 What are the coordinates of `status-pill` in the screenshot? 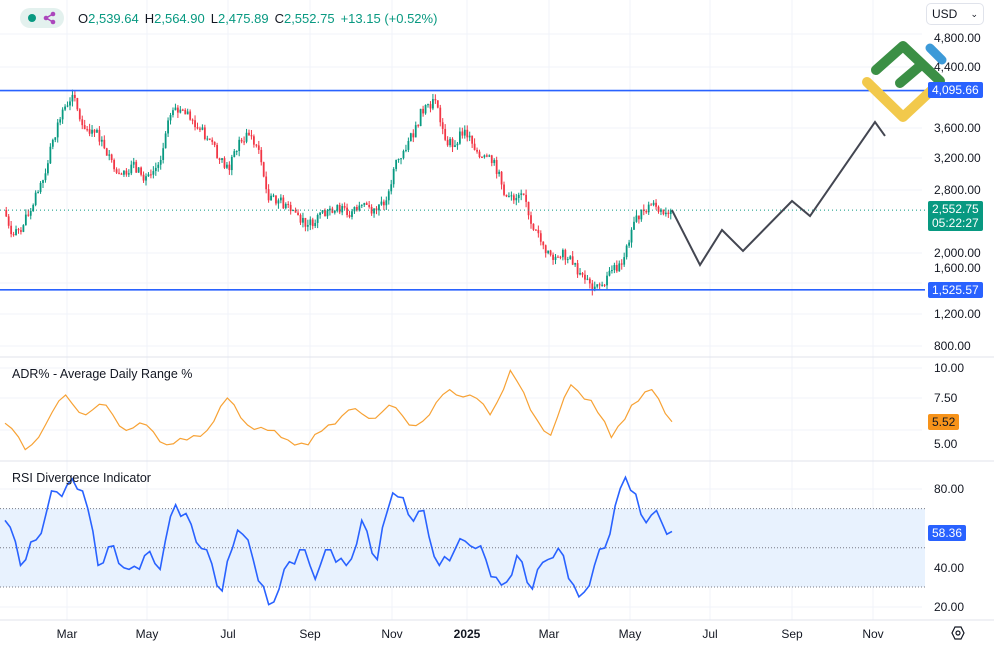 It's located at (42, 18).